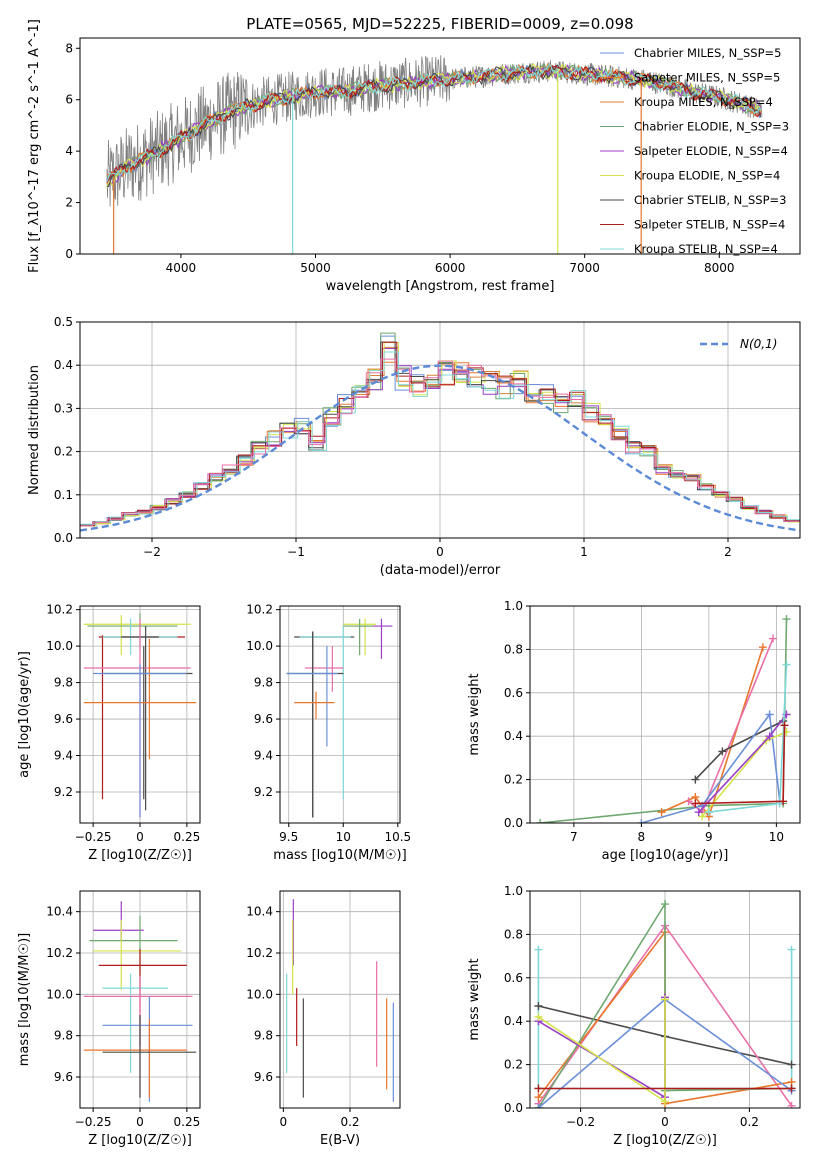  Describe the element at coordinates (434, 125) in the screenshot. I see `spectrum-model-line` at that location.